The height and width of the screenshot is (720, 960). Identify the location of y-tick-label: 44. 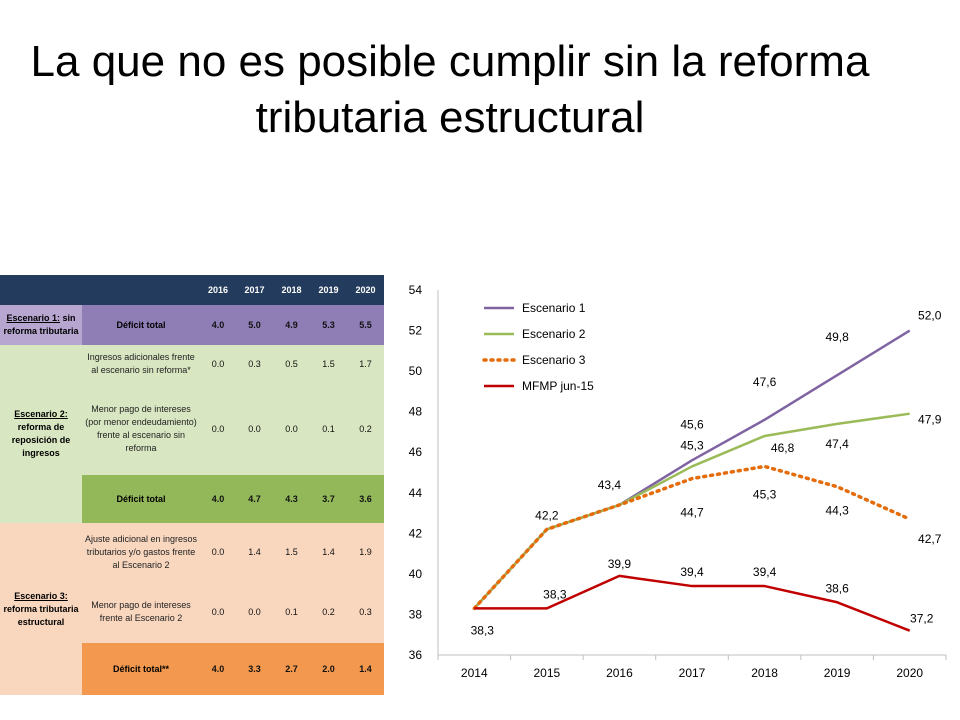
(416, 493).